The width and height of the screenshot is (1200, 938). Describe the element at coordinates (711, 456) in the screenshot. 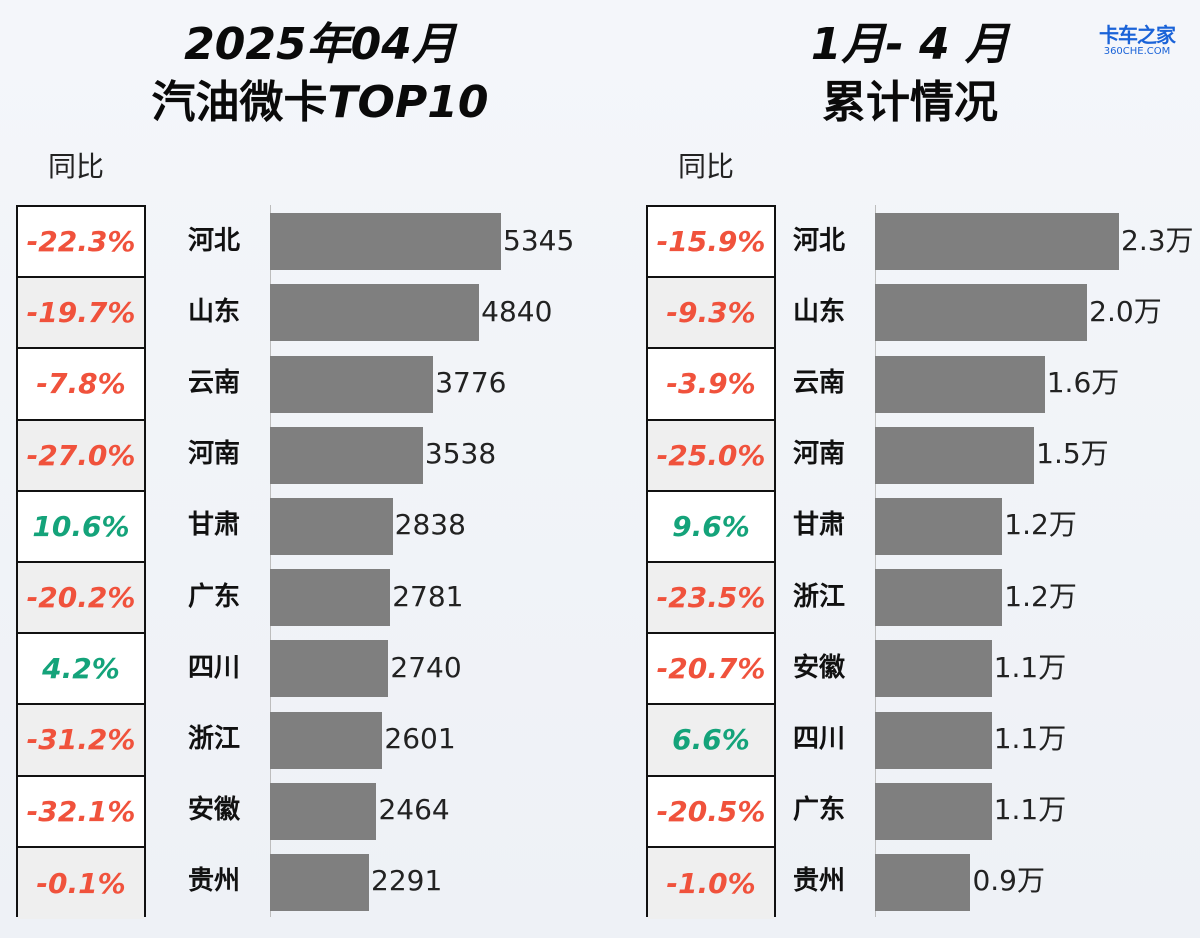

I see `cumulative-yoy-cell: -25.0%` at that location.